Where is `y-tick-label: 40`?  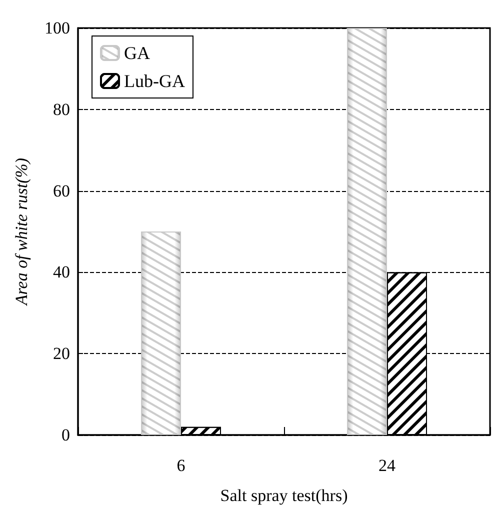
y-tick-label: 40 is located at coordinates (61, 272).